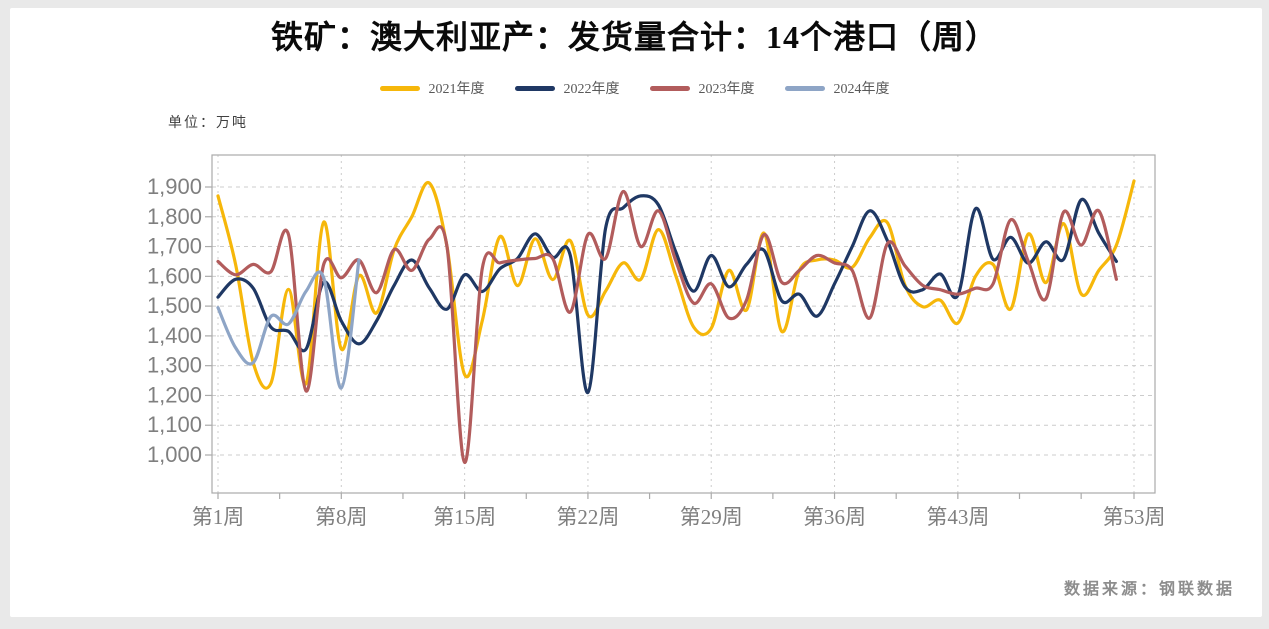 Image resolution: width=1269 pixels, height=629 pixels. What do you see at coordinates (341, 517) in the screenshot?
I see `svg-text: 第8周` at bounding box center [341, 517].